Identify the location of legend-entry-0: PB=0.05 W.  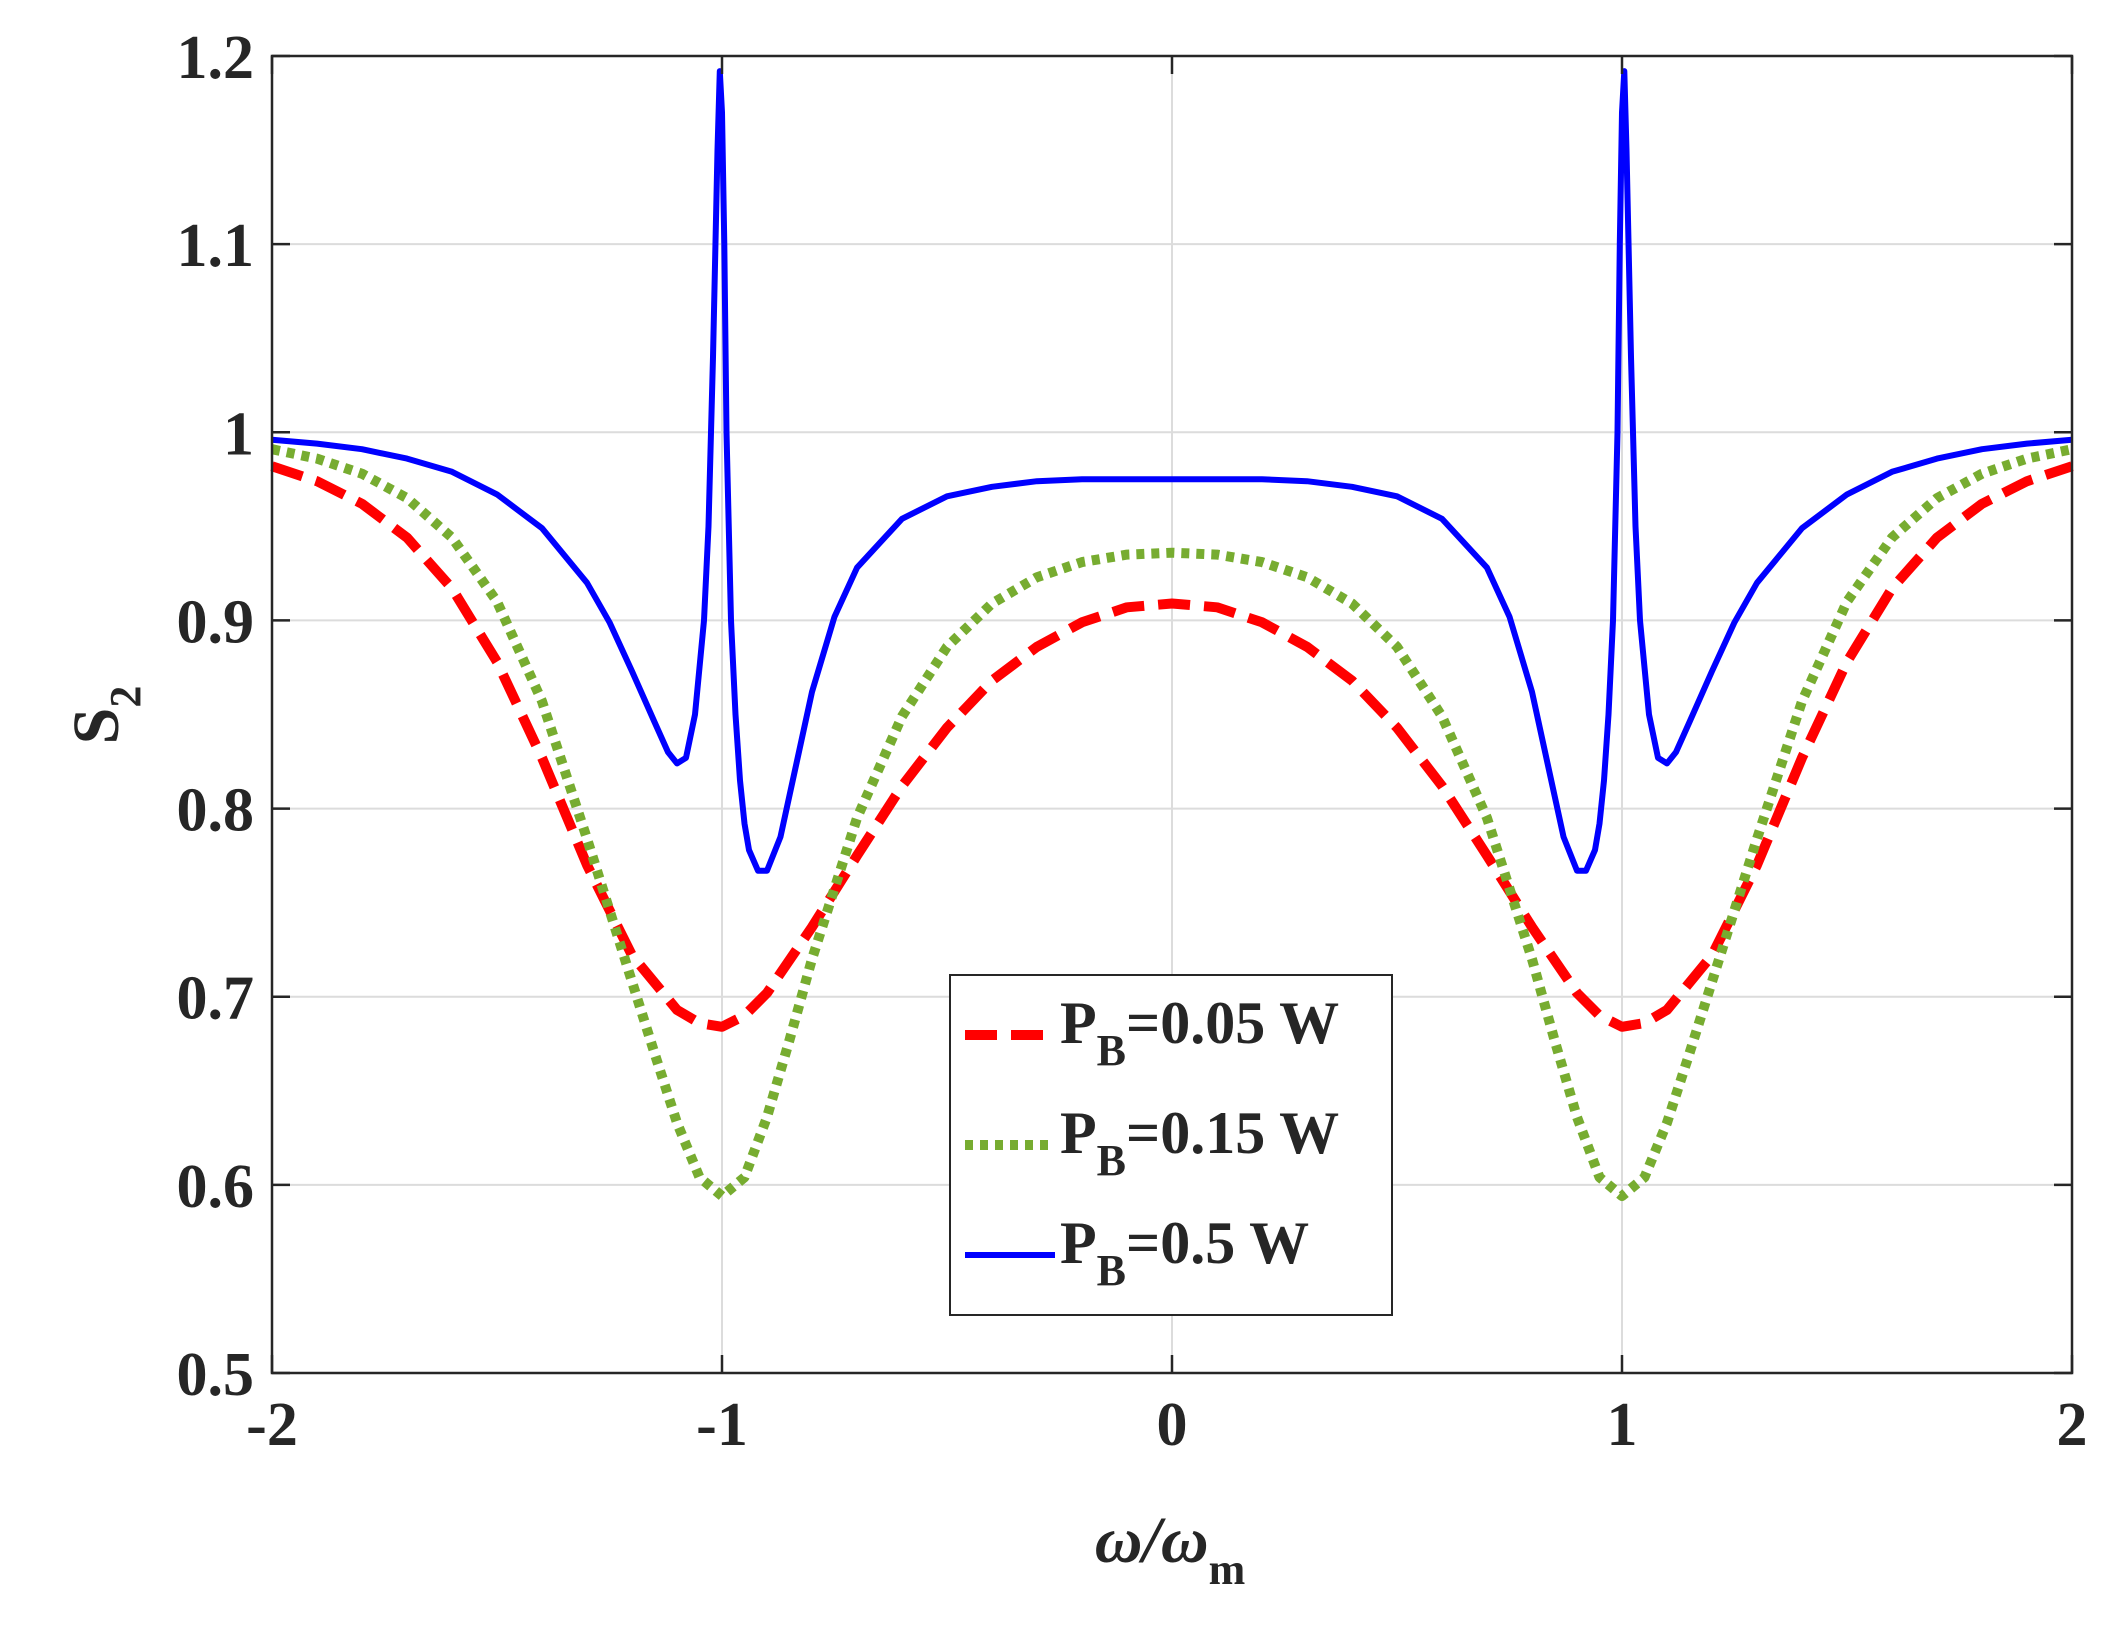
(1152, 1032).